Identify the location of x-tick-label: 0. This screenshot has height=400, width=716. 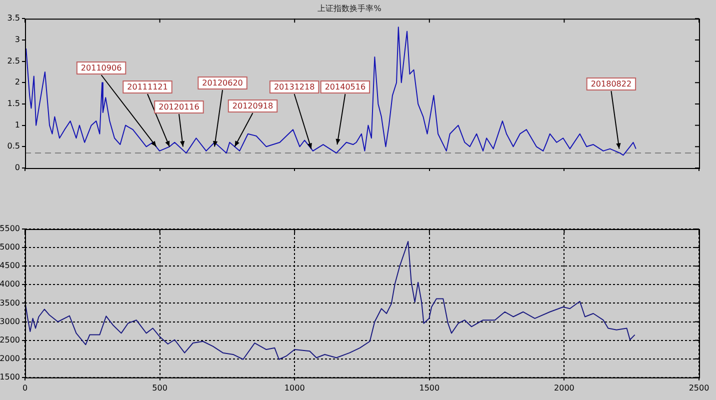
(25, 387).